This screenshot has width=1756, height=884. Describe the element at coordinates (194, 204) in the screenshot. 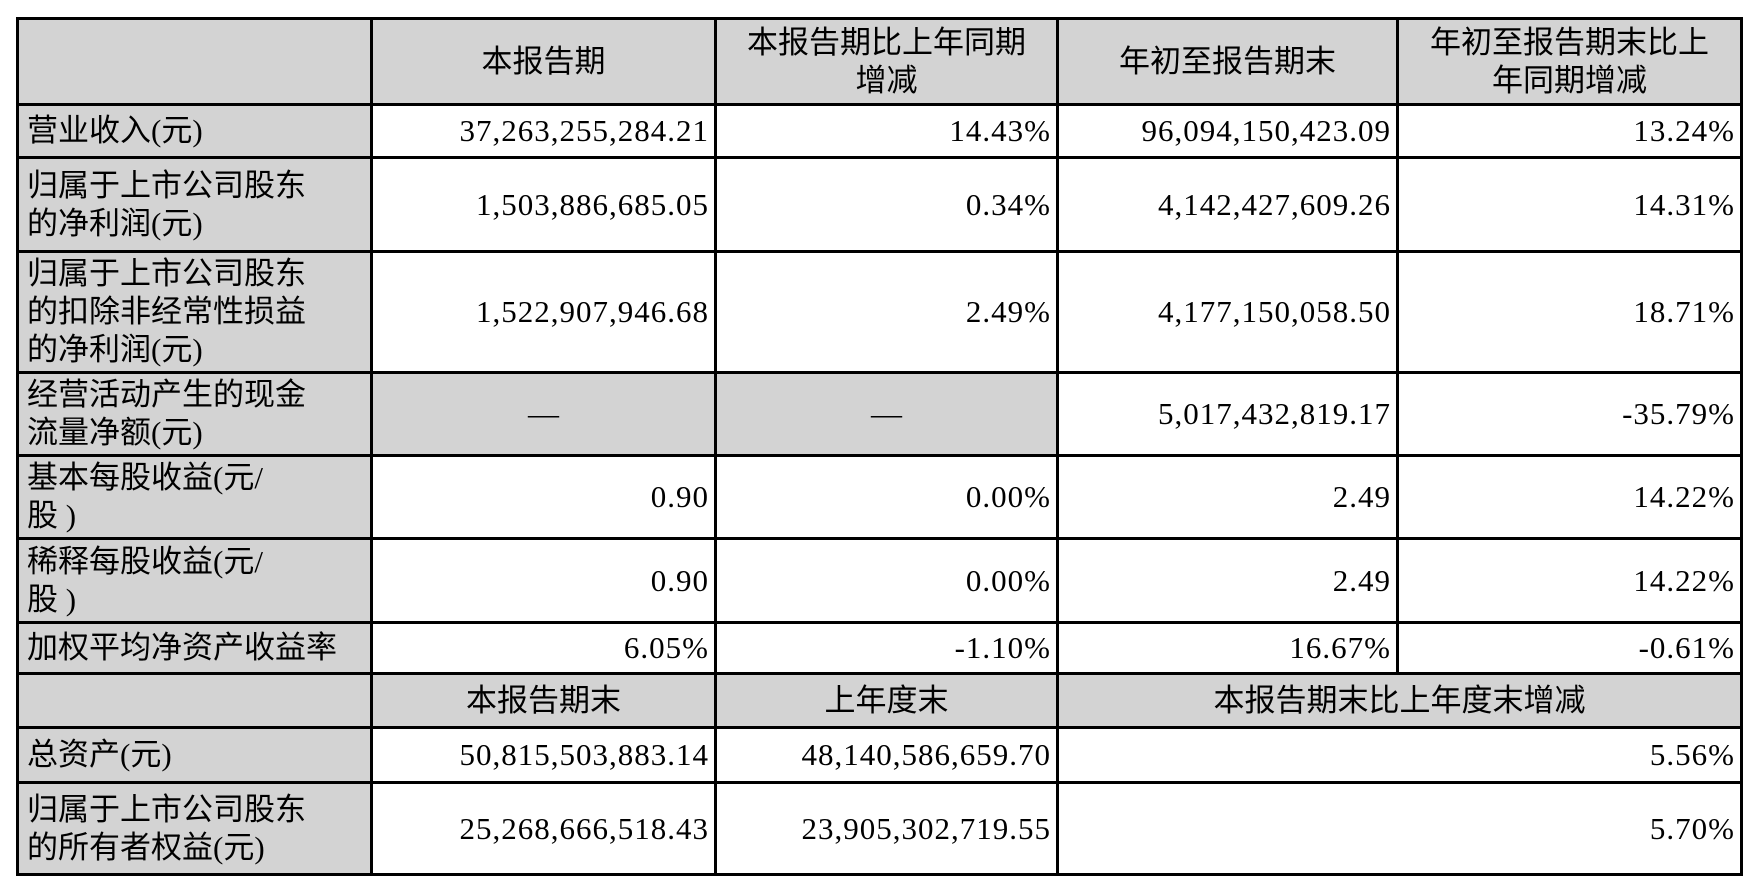

I see `row-label-net-profit: 归属于上市公司股东 的净利润(元)` at that location.